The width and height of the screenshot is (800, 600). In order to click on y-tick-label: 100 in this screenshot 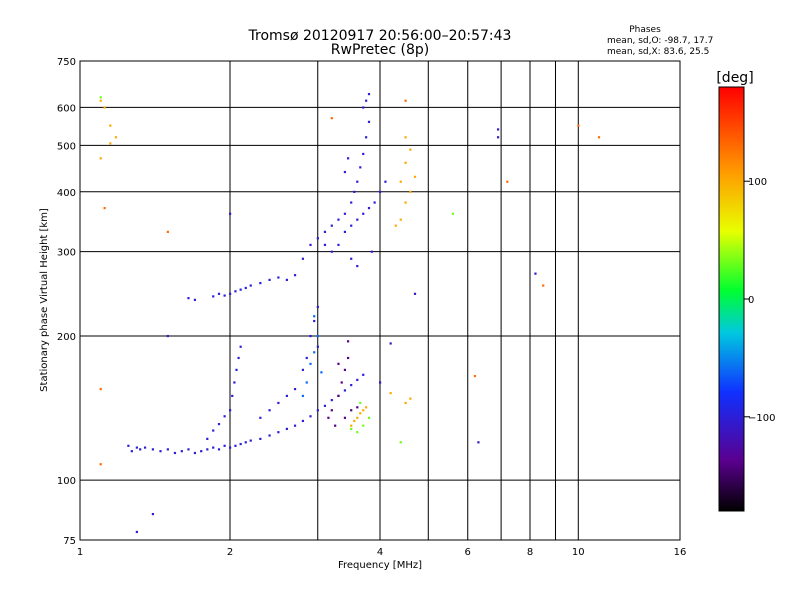, I will do `click(66, 481)`.